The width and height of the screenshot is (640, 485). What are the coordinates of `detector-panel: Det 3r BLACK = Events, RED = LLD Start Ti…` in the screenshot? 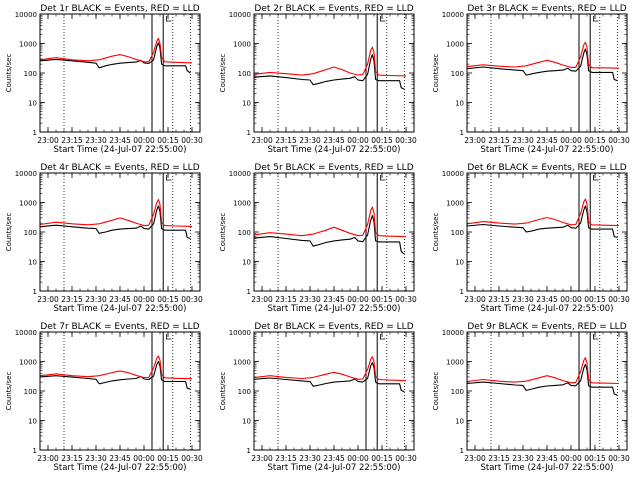 It's located at (531, 79).